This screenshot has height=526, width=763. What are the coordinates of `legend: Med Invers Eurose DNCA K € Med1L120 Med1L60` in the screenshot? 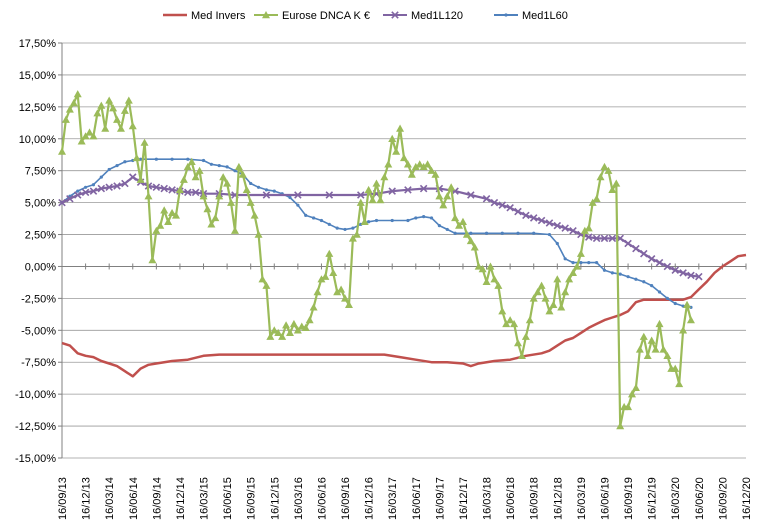 It's located at (365, 16).